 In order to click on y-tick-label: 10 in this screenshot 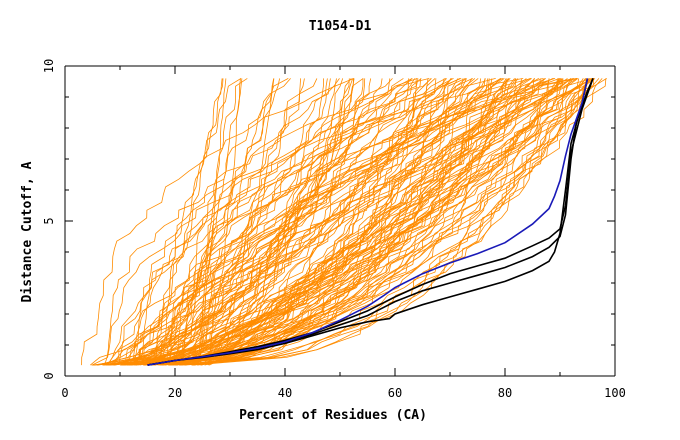, I will do `click(49, 66)`.